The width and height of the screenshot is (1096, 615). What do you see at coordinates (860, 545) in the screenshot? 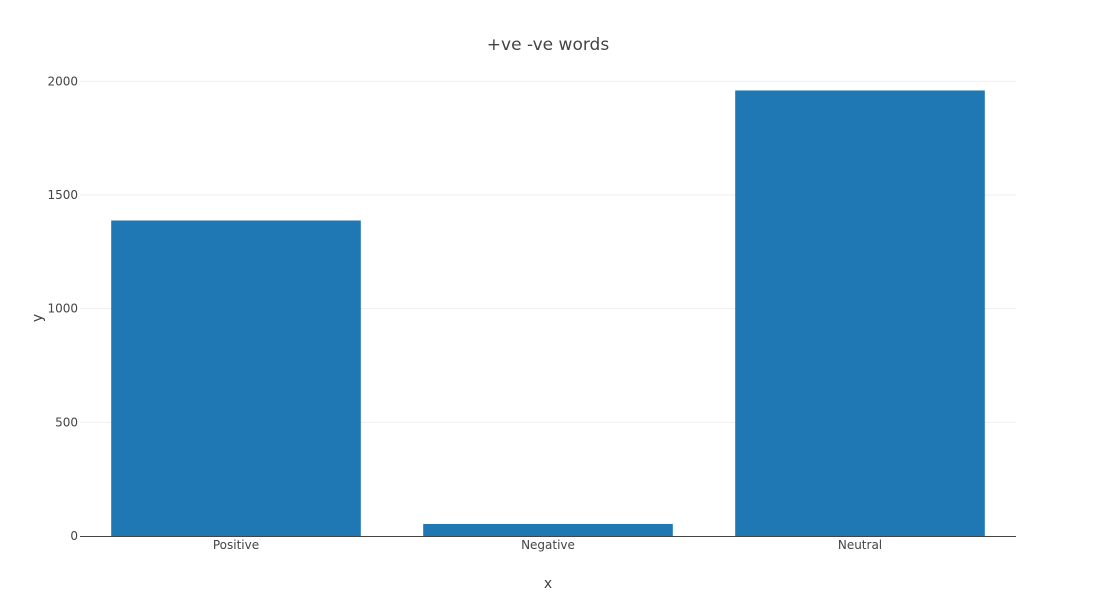
I see `x-tick-label: Neutral` at bounding box center [860, 545].